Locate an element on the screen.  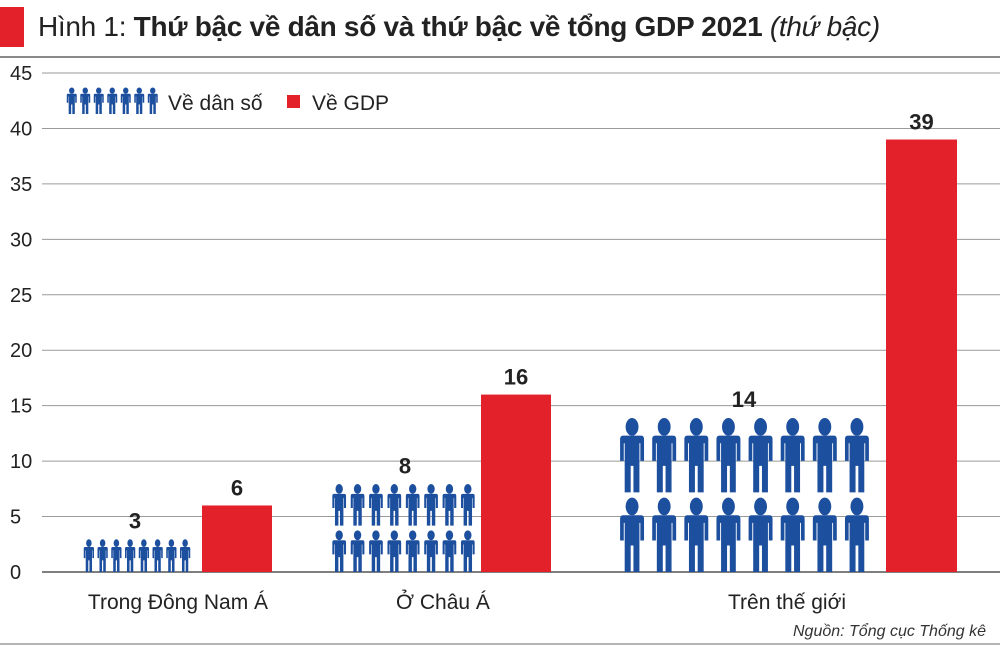
y-tick-label: 45 is located at coordinates (21, 74).